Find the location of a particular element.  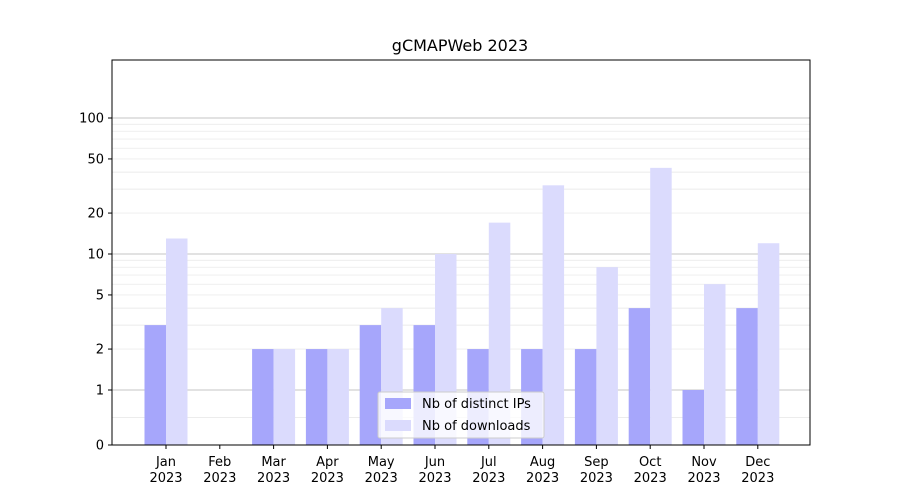

chart-title: gCMAPWeb 2023 is located at coordinates (460, 45).